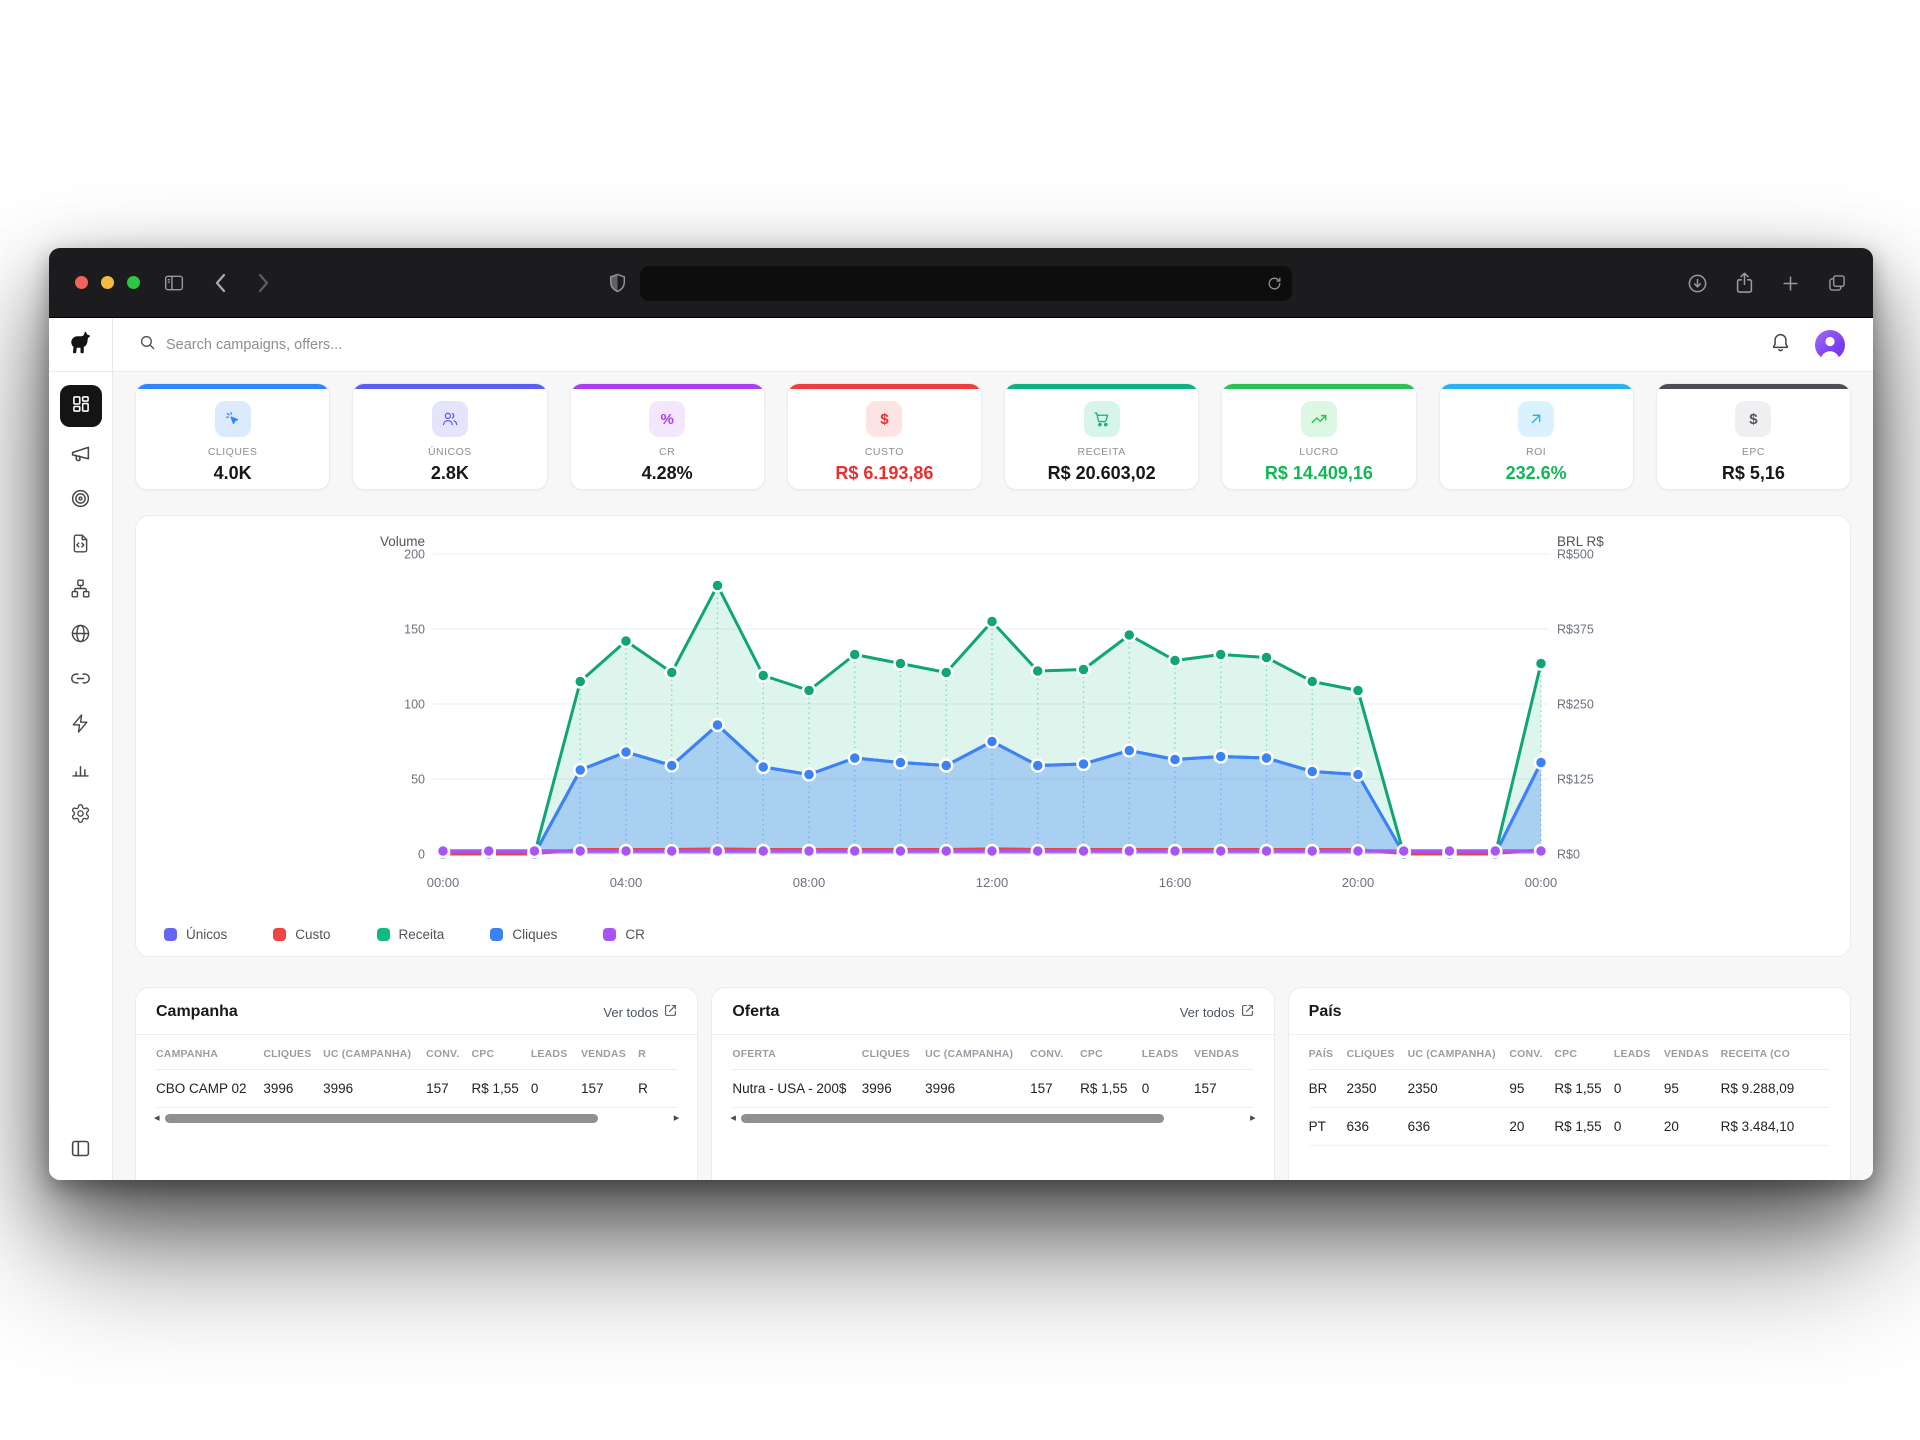  Describe the element at coordinates (1830, 344) in the screenshot. I see `avatar` at that location.